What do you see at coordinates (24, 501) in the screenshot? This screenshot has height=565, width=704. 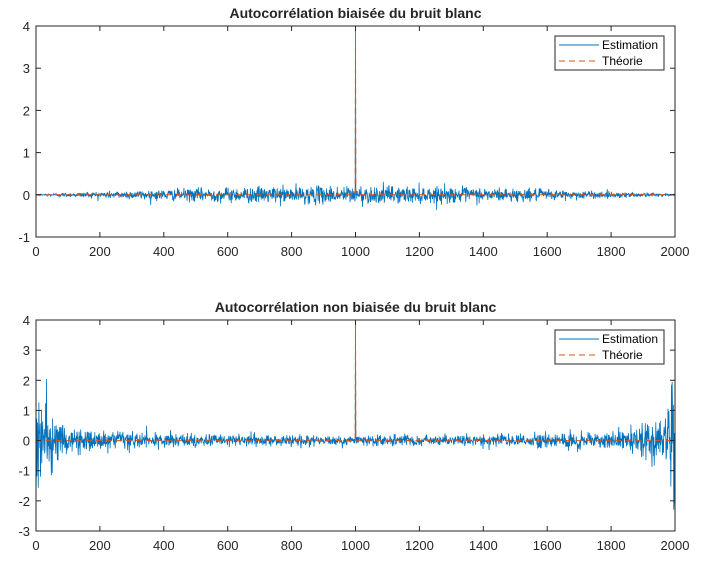 I see `y-tick-label: -2` at bounding box center [24, 501].